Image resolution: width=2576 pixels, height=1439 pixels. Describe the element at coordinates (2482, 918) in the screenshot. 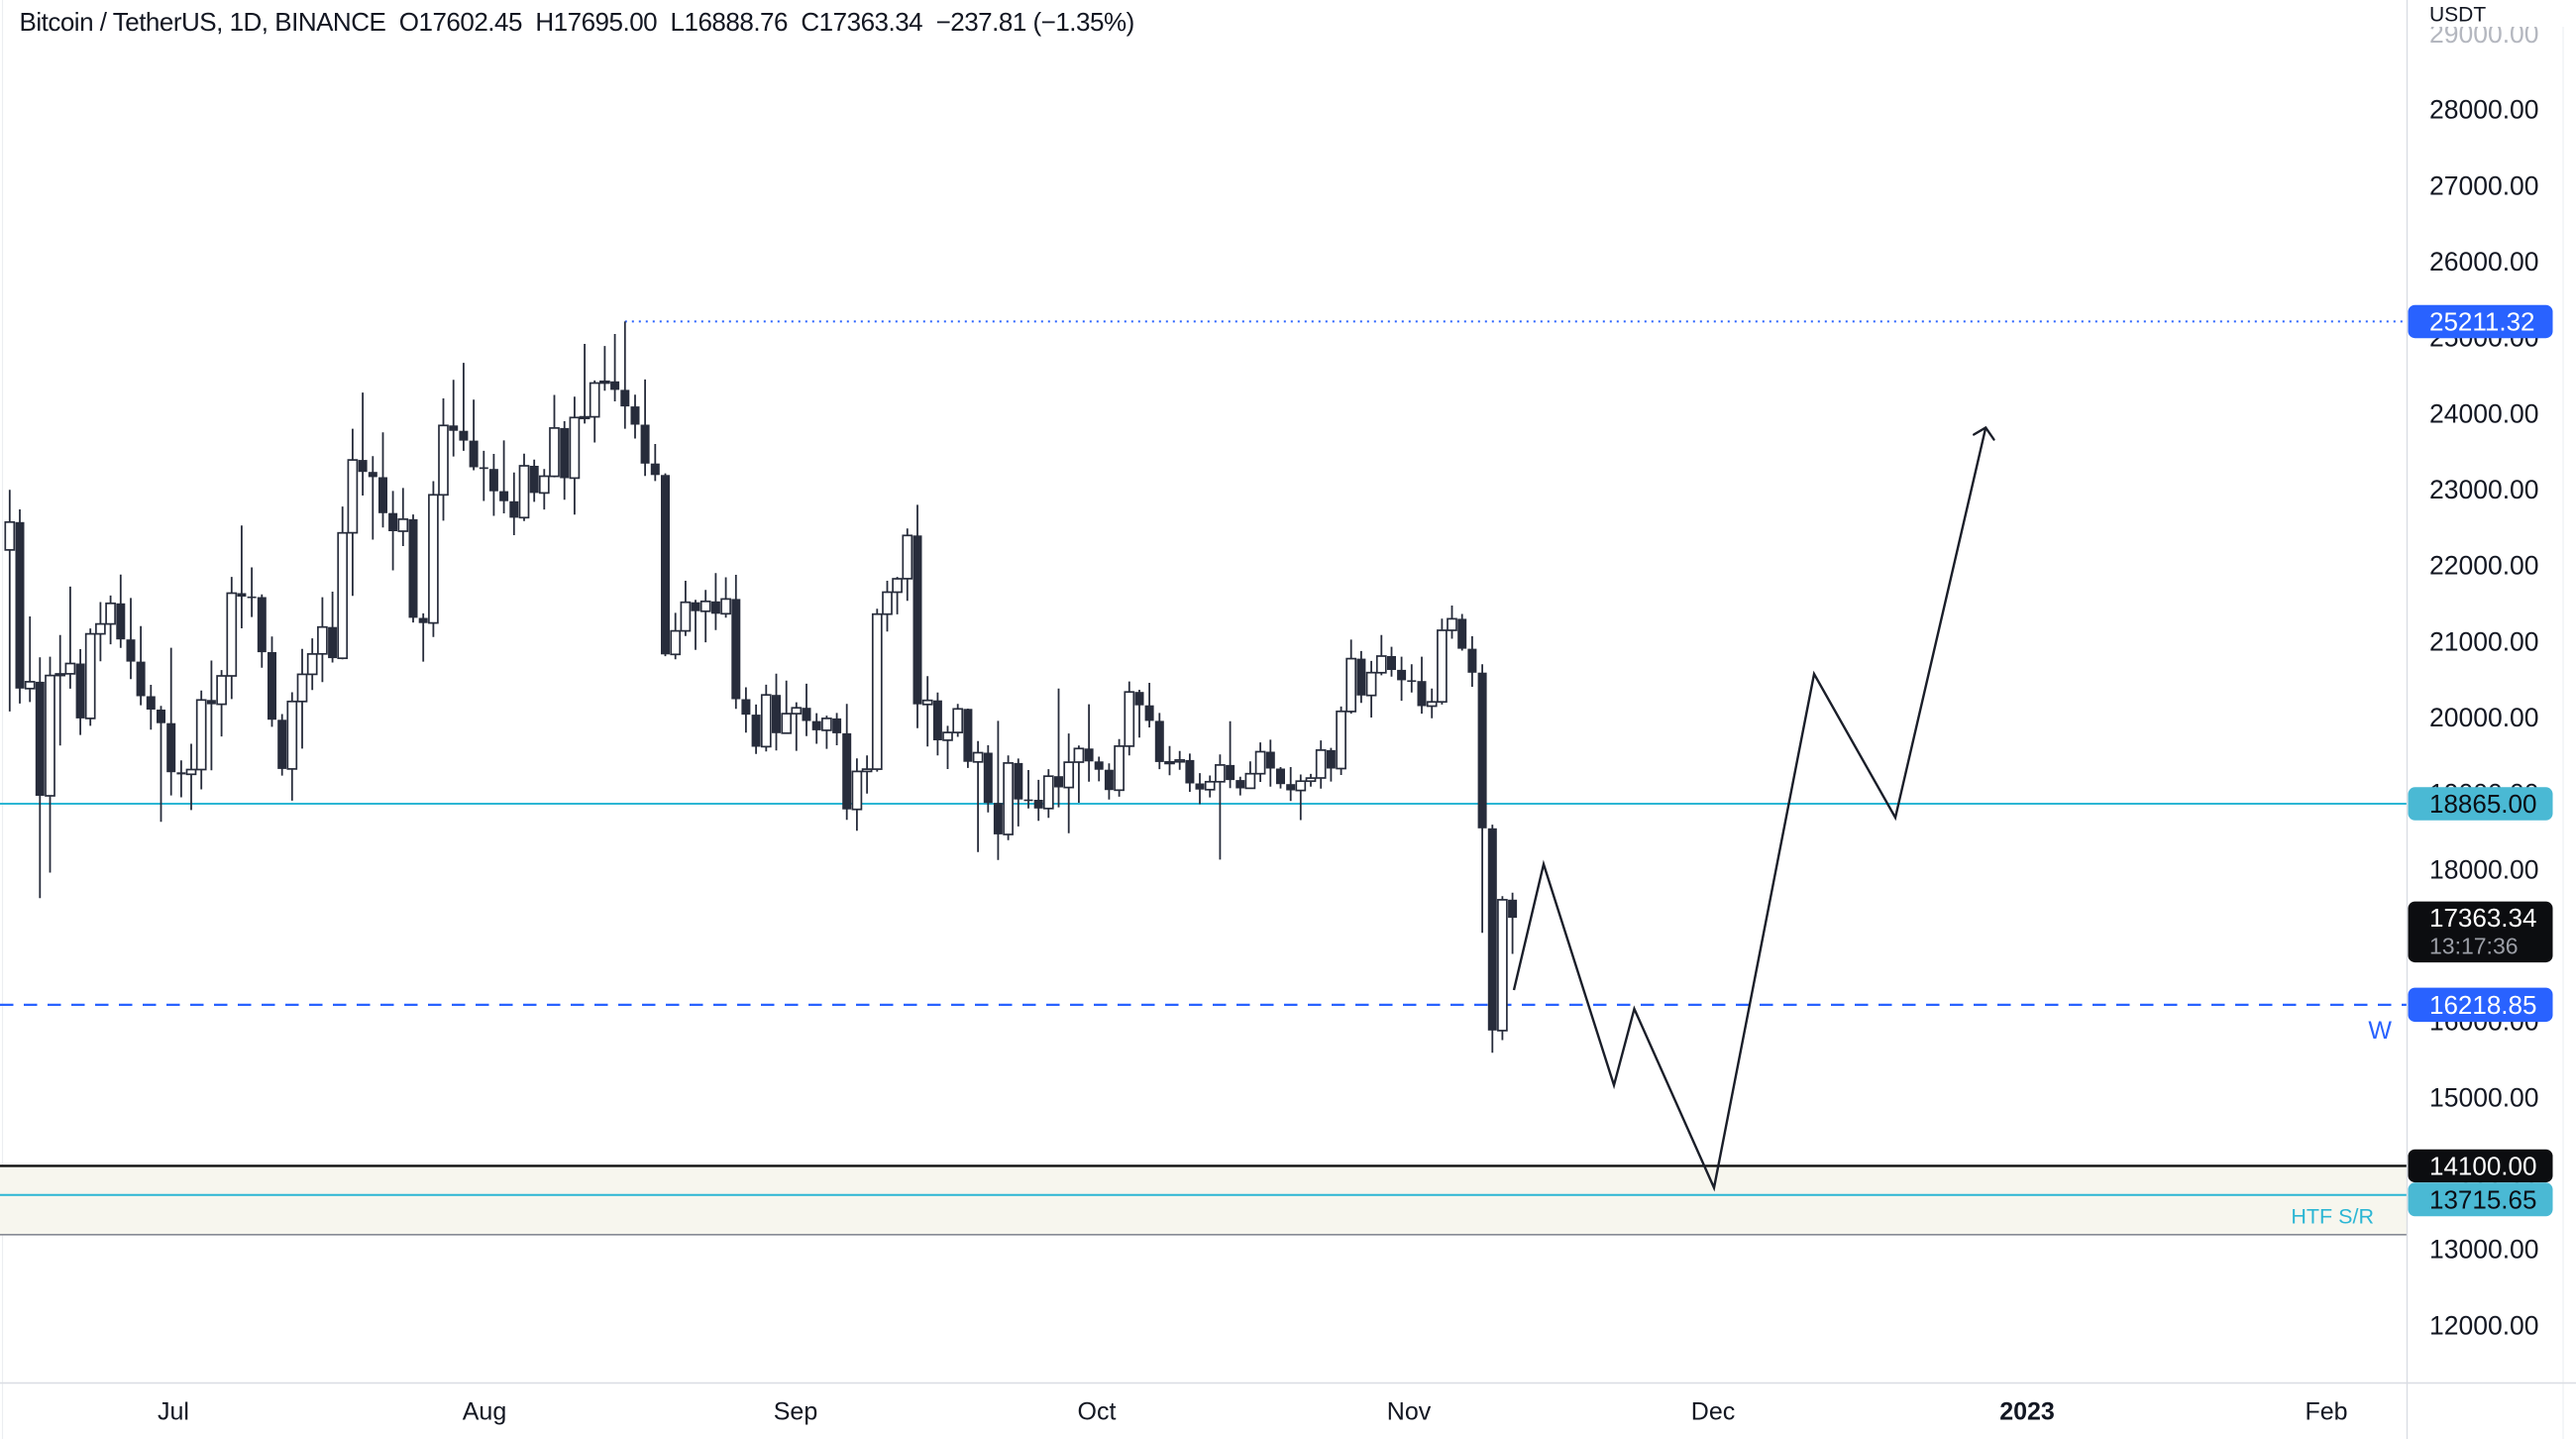

I see `svg-text: 17363.34` at that location.